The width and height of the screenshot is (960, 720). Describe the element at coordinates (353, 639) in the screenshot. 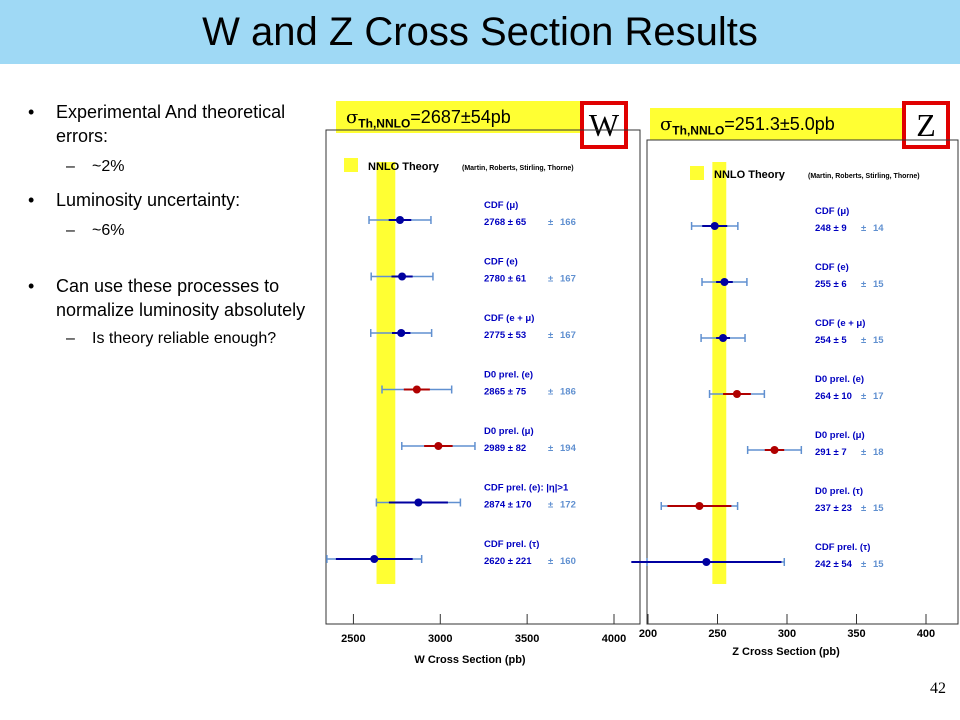

I see `w-tick-label-0: 2500` at that location.